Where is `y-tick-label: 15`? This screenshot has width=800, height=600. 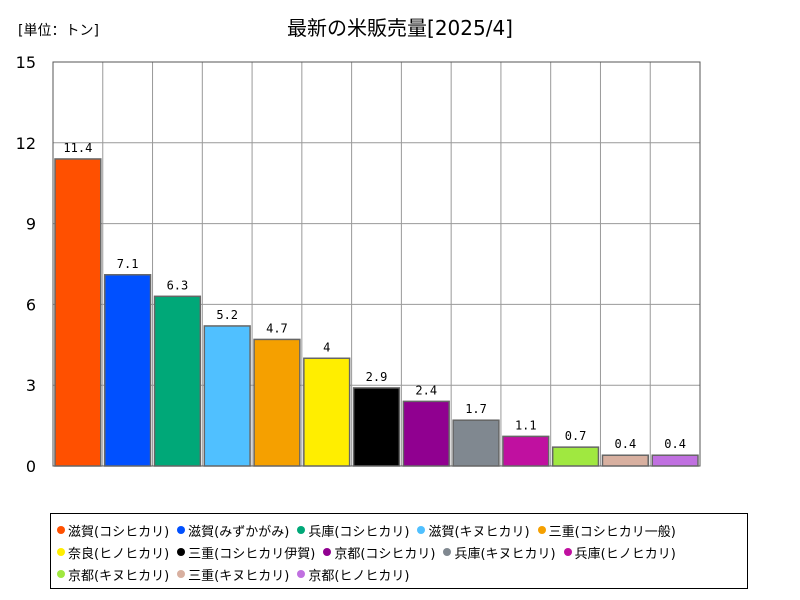 y-tick-label: 15 is located at coordinates (26, 62).